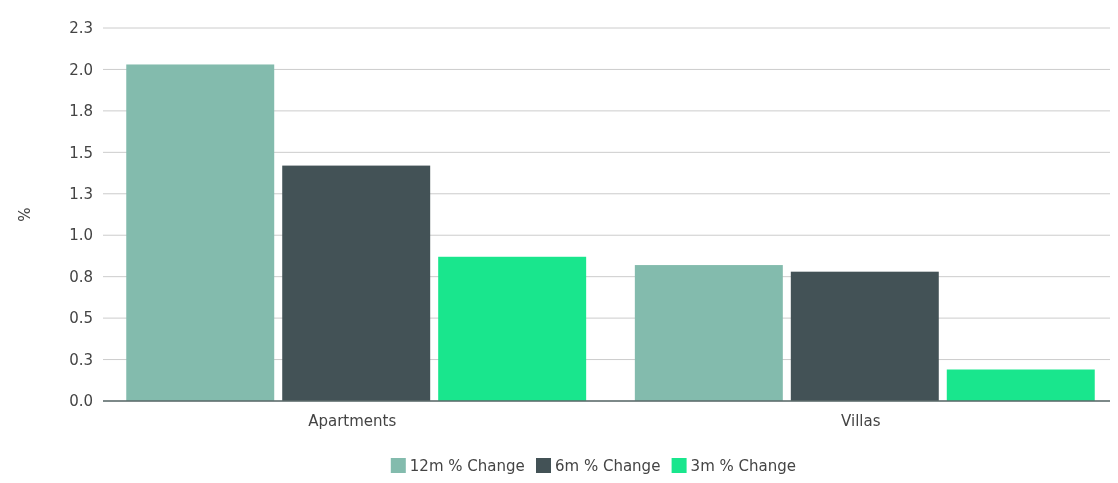 This screenshot has height=483, width=1118. I want to click on x-tick-label: Apartments, so click(352, 421).